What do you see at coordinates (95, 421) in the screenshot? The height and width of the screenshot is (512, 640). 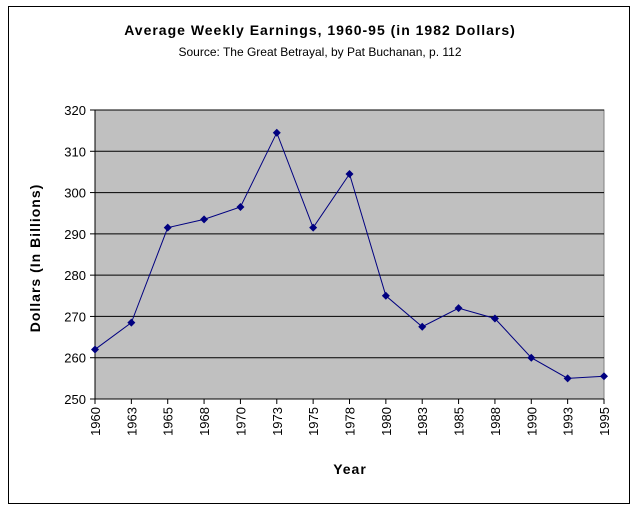 I see `x-tick-label: 1960` at bounding box center [95, 421].